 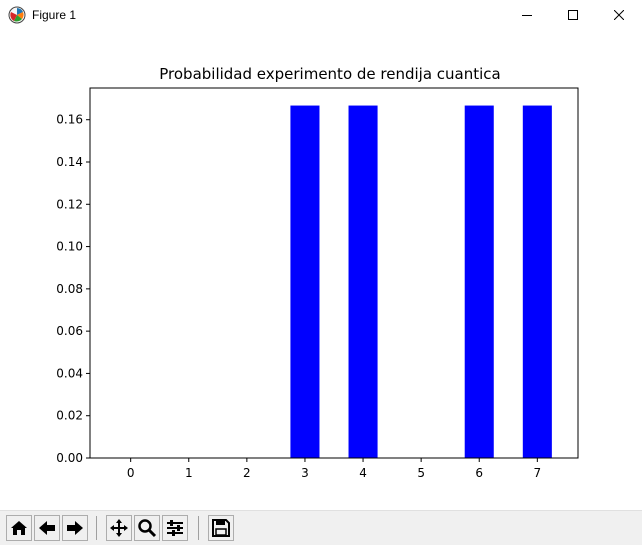 I want to click on move-icon, so click(x=119, y=528).